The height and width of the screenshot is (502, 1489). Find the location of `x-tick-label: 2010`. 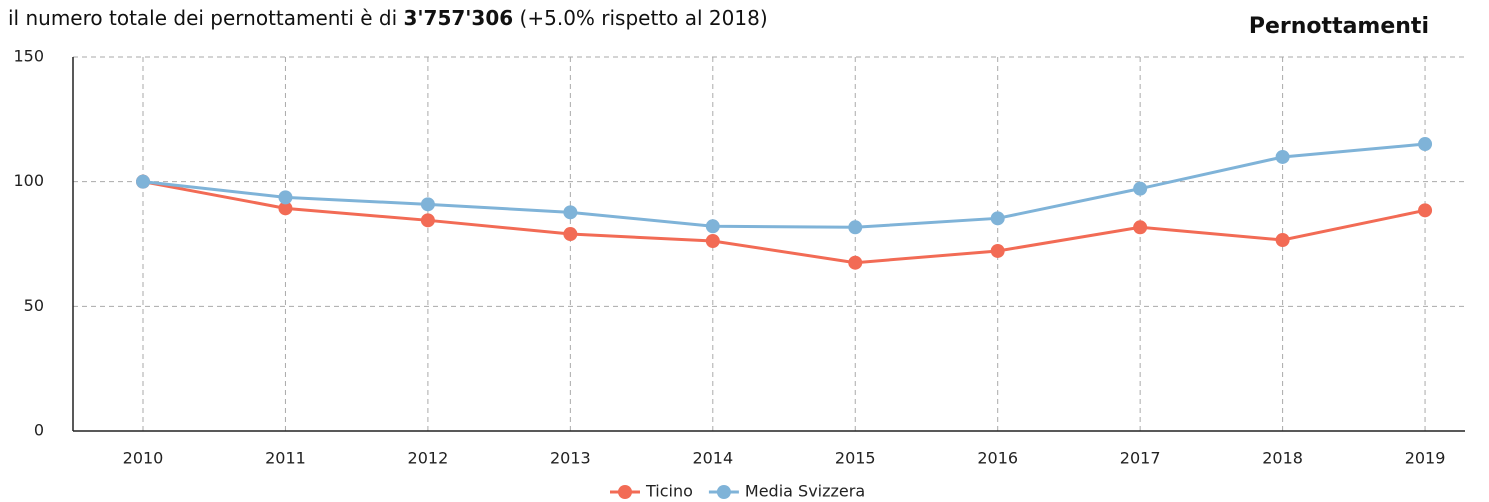

x-tick-label: 2010 is located at coordinates (143, 458).